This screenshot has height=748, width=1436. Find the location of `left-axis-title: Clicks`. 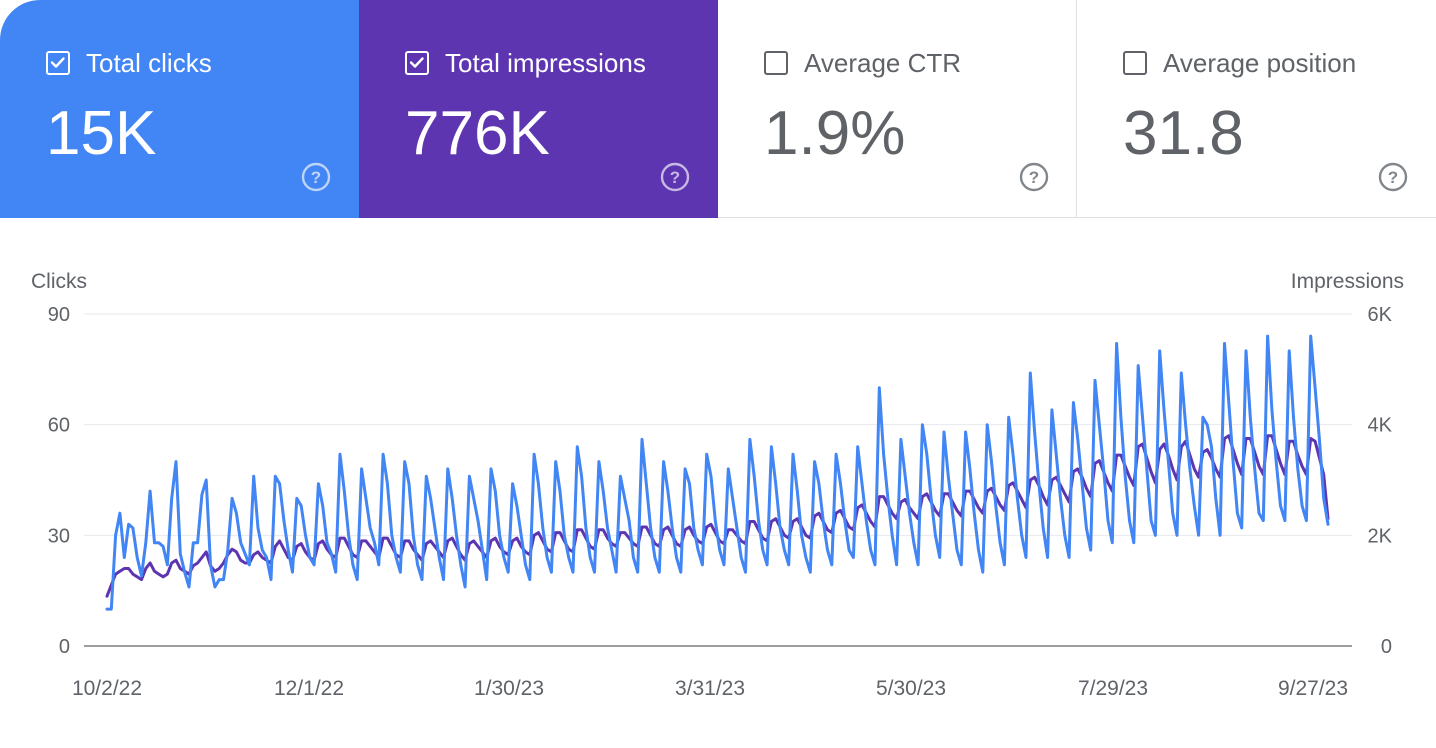

left-axis-title: Clicks is located at coordinates (59, 281).